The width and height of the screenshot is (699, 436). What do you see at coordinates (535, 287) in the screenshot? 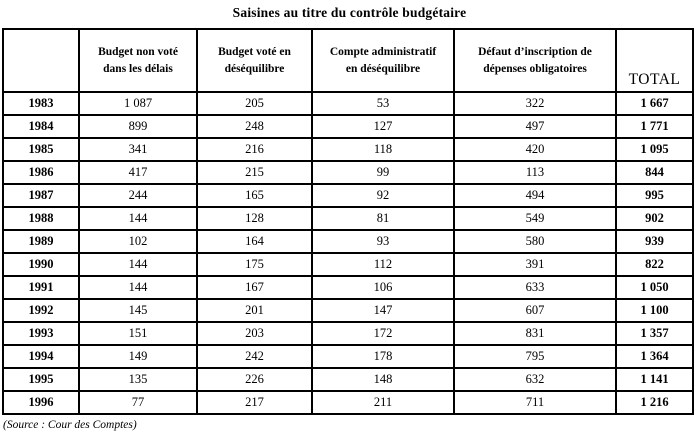
I see `value-cell: 633` at bounding box center [535, 287].